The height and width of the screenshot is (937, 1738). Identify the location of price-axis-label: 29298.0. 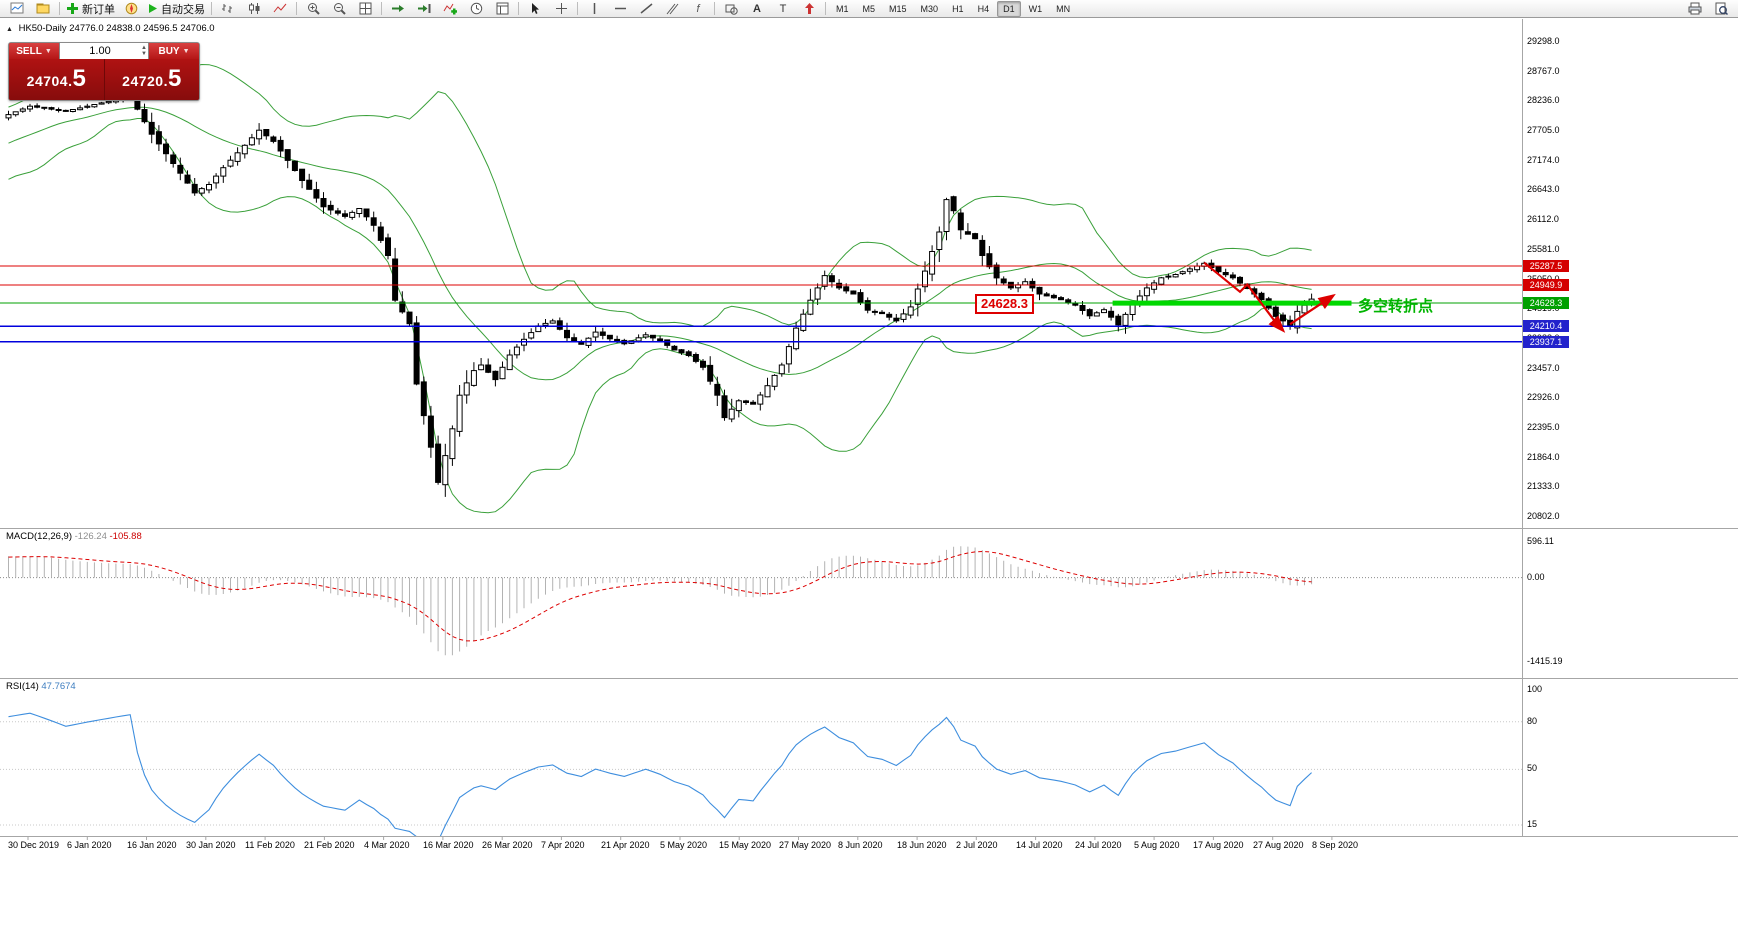
(1543, 41).